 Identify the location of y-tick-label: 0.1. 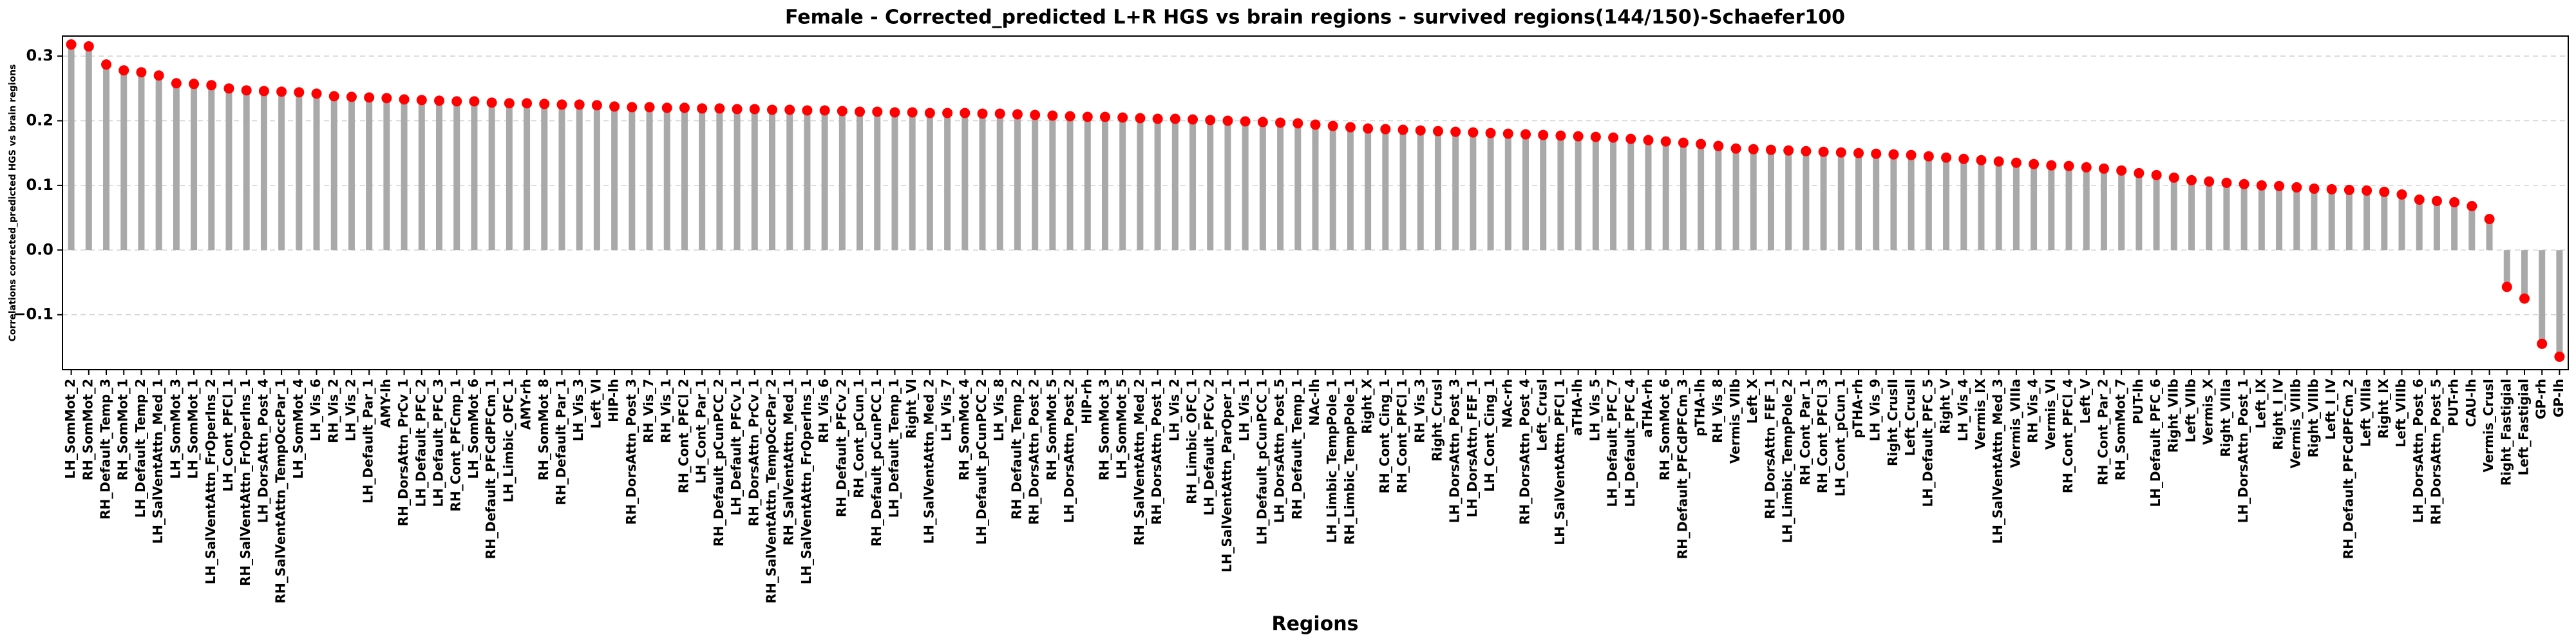
(40, 185).